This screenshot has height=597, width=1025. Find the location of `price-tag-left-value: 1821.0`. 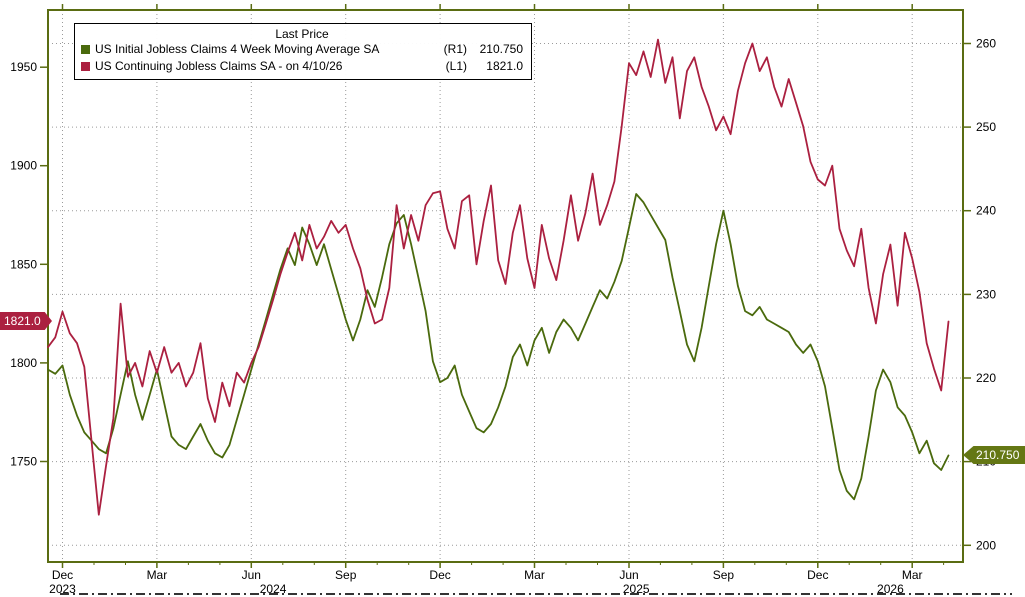

price-tag-left-value: 1821.0 is located at coordinates (22, 321).